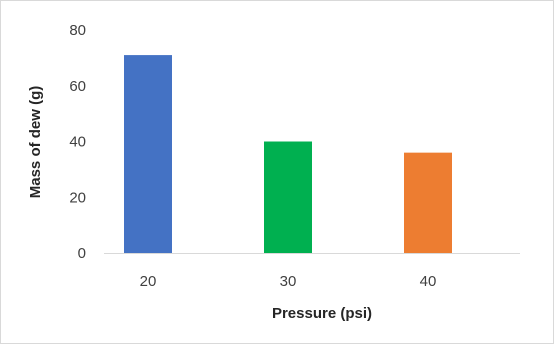  I want to click on y-tick-labels: 0 20 40 60 80, so click(77, 142).